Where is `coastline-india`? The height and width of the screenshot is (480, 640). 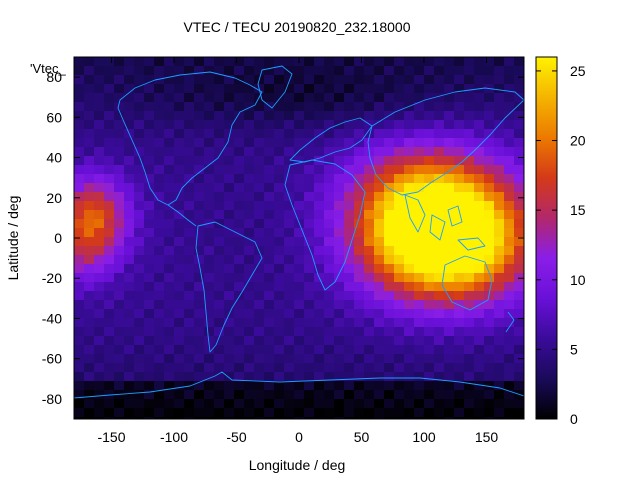
coastline-india is located at coordinates (415, 213).